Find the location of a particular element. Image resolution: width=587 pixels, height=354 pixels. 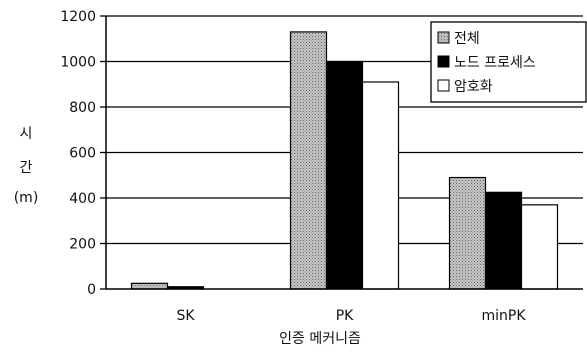

legend-frame is located at coordinates (508, 62).